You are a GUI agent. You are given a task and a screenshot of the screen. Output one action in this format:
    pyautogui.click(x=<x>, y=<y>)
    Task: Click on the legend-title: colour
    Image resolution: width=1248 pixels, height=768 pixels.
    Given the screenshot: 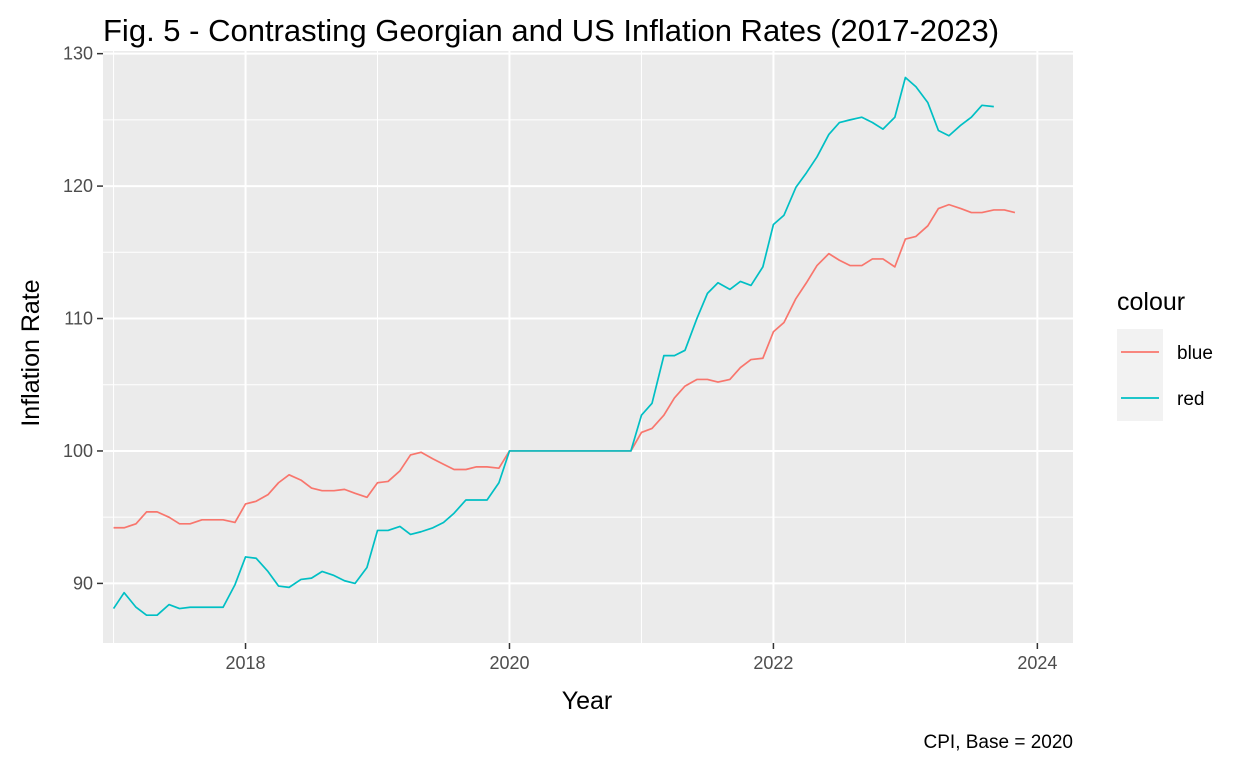 What is the action you would take?
    pyautogui.click(x=1151, y=302)
    